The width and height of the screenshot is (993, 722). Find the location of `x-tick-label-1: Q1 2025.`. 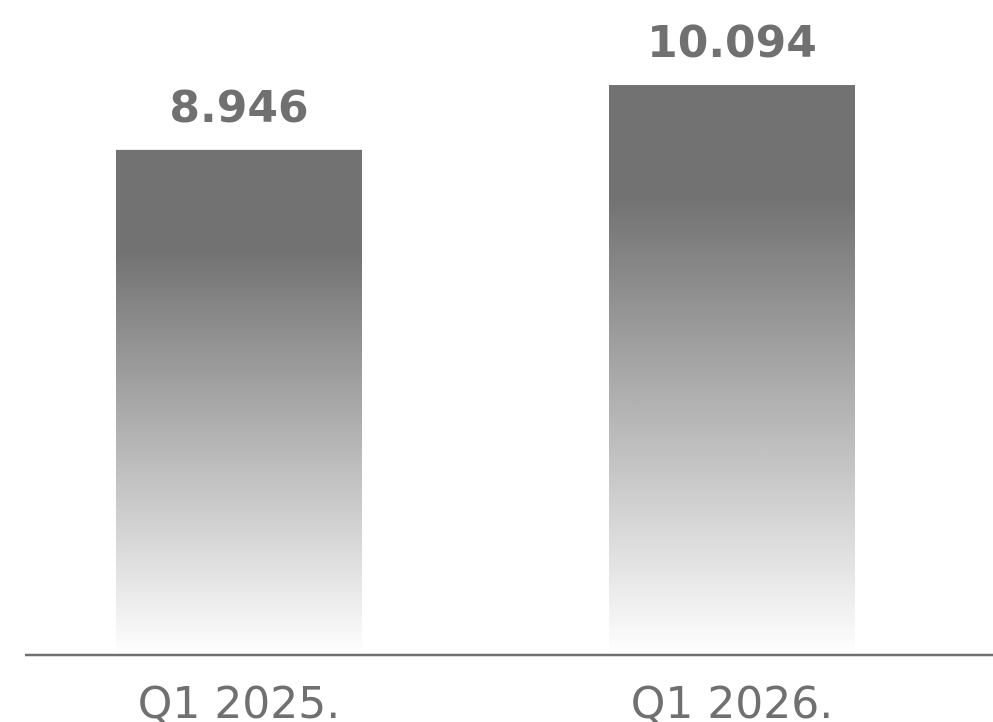

x-tick-label-1: Q1 2025. is located at coordinates (239, 700).